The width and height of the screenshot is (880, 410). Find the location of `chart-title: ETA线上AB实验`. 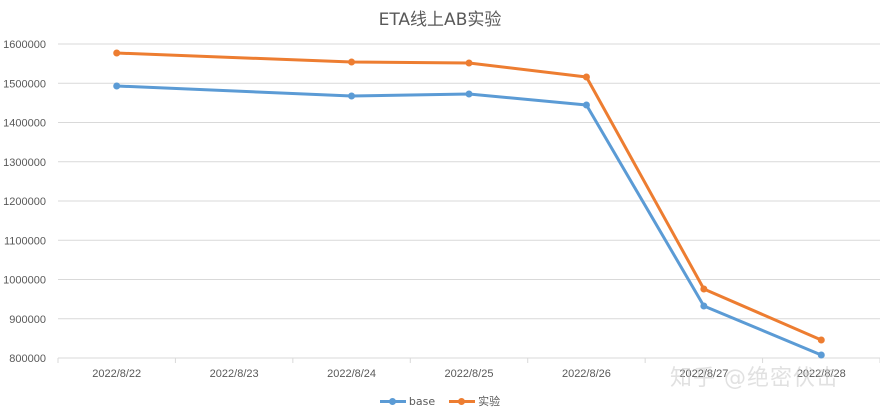

chart-title: ETA线上AB实验 is located at coordinates (440, 20).